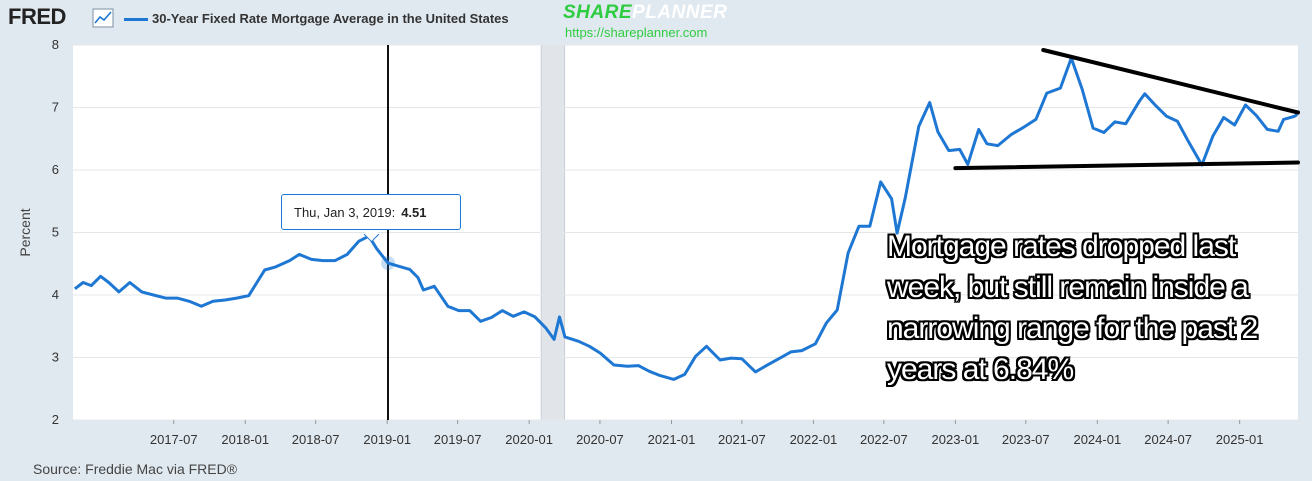 Image resolution: width=1312 pixels, height=481 pixels. Describe the element at coordinates (388, 263) in the screenshot. I see `hover-point` at that location.